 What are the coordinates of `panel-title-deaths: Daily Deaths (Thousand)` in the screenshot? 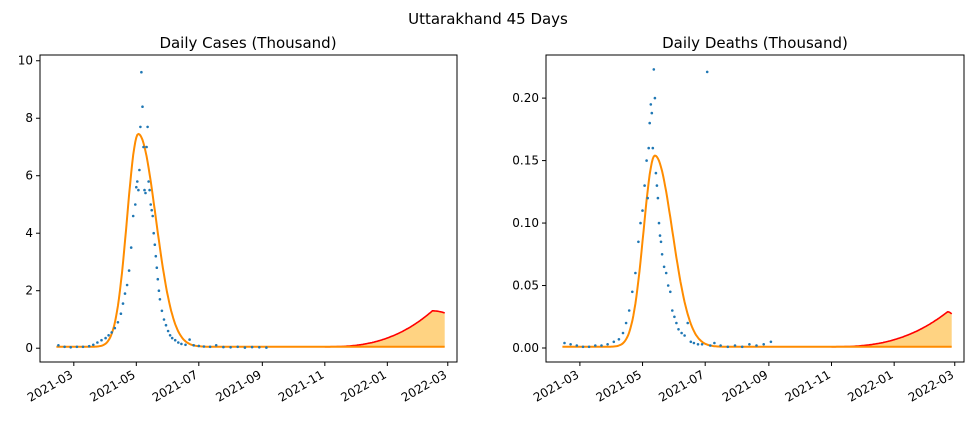 It's located at (755, 43).